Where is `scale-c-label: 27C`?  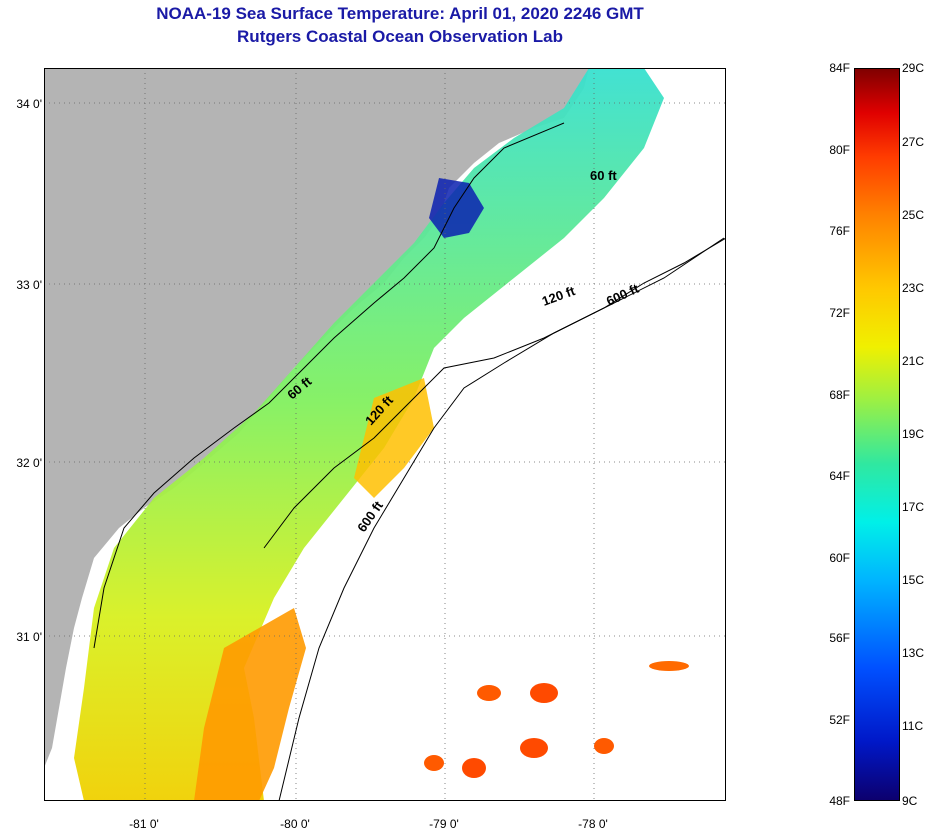
scale-c-label: 27C is located at coordinates (913, 142).